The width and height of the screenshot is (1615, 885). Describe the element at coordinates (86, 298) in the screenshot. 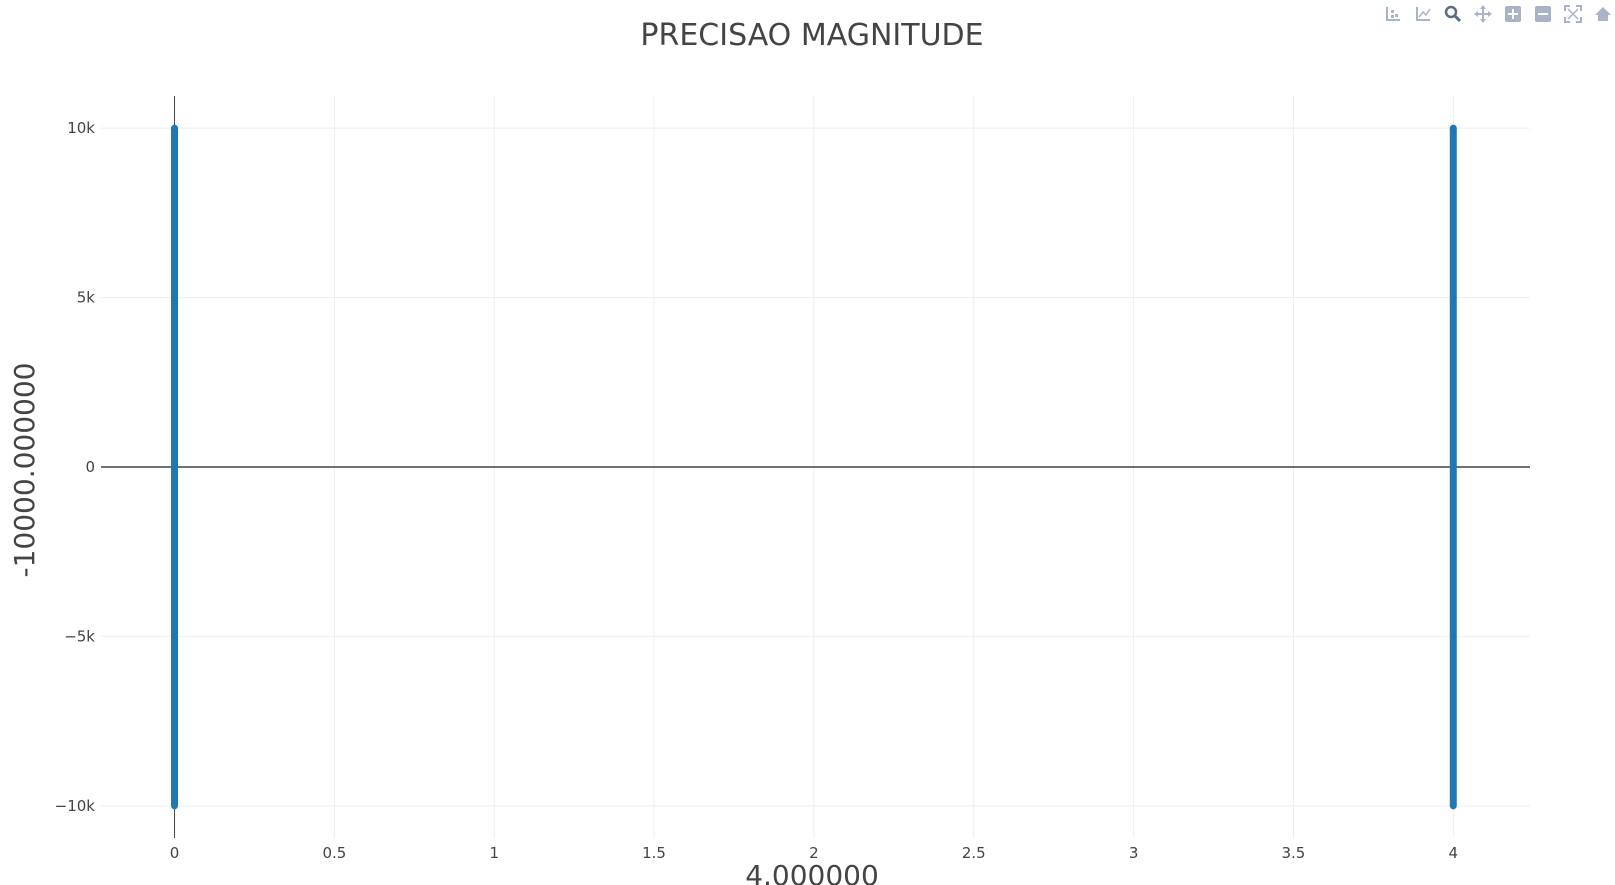

I see `y-tick-label: 5k` at that location.